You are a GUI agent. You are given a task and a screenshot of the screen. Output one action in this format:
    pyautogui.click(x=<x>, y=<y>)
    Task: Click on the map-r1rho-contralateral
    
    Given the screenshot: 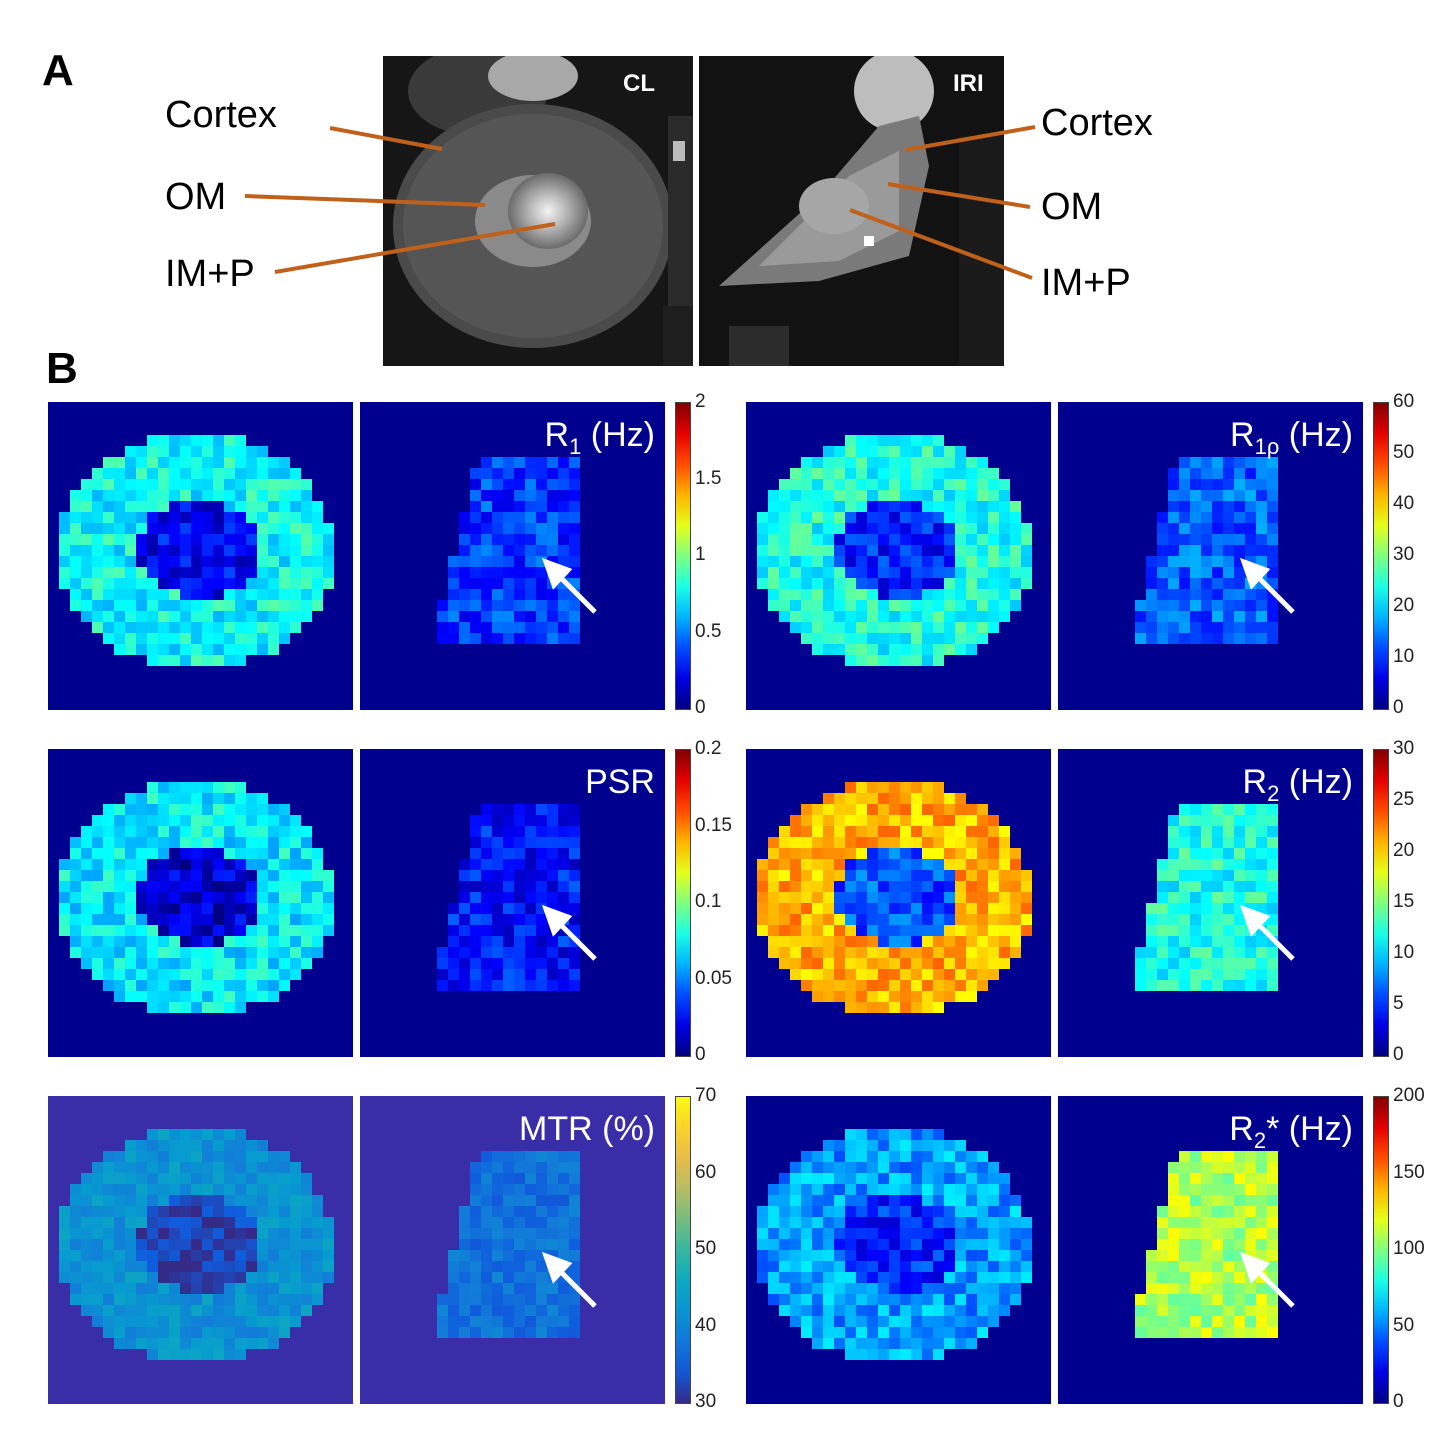 What is the action you would take?
    pyautogui.click(x=898, y=556)
    